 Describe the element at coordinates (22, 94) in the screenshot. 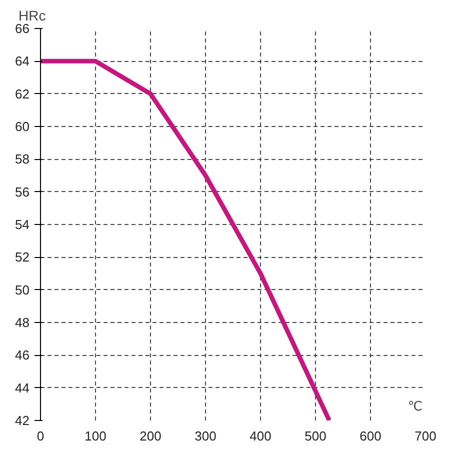

I see `y-tick-label: 62` at that location.